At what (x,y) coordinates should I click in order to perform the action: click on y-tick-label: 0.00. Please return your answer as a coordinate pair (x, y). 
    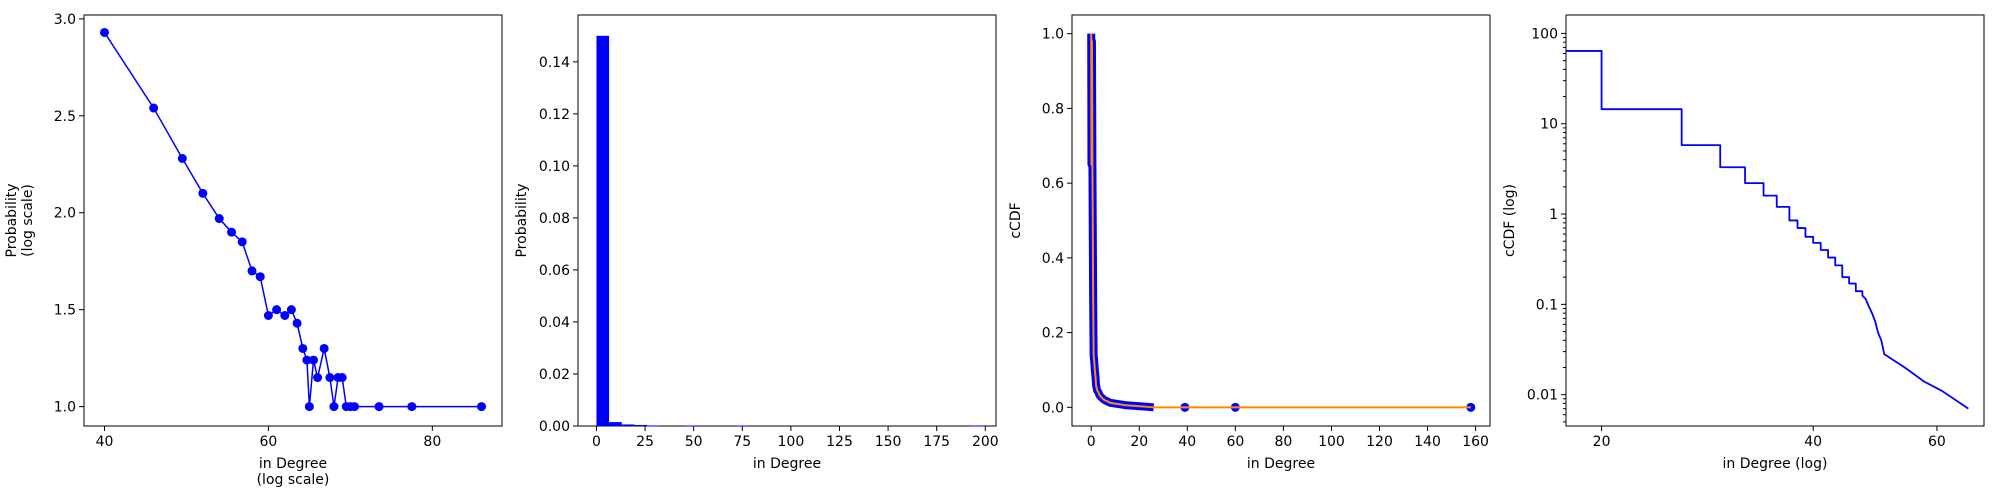
    Looking at the image, I should click on (554, 427).